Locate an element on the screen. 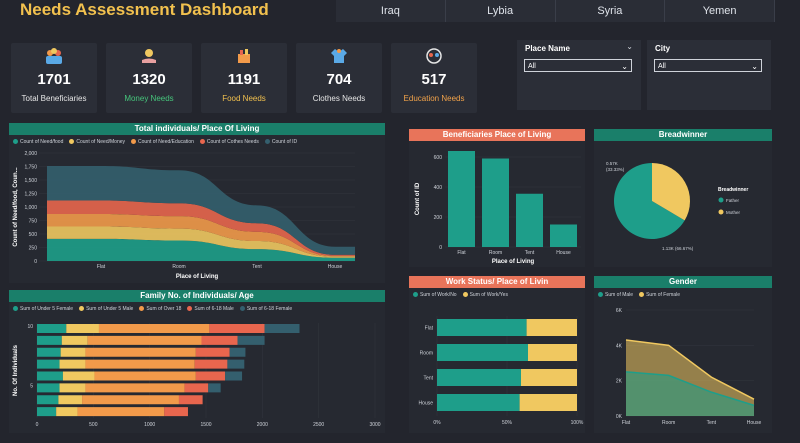 This screenshot has width=800, height=443. kpi-total-beneficiaries: 1701 Total Beneficiaries is located at coordinates (54, 78).